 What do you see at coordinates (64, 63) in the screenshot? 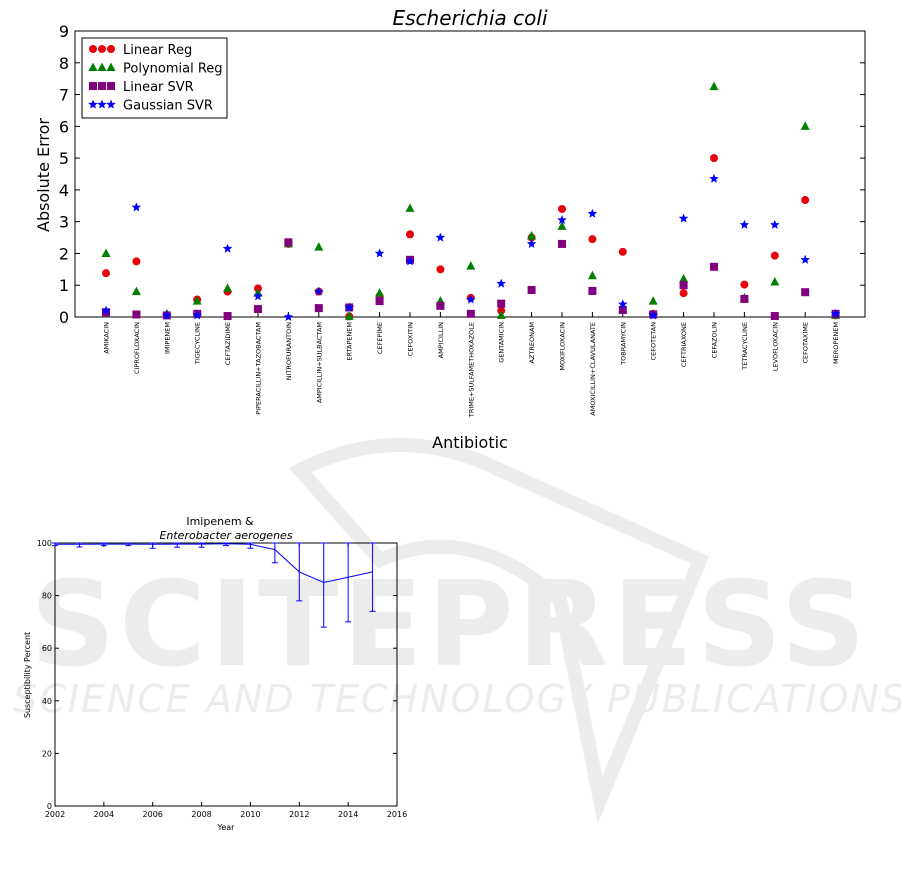
I see `y-tick-label: 8` at bounding box center [64, 63].